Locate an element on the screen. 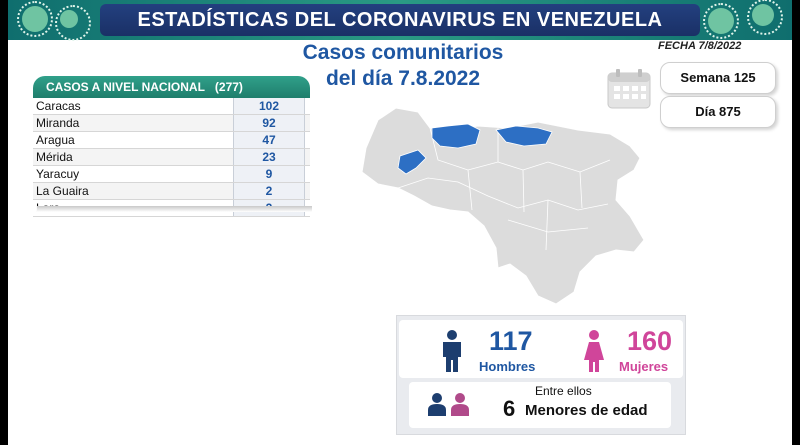  state-cases: 9 is located at coordinates (269, 174).